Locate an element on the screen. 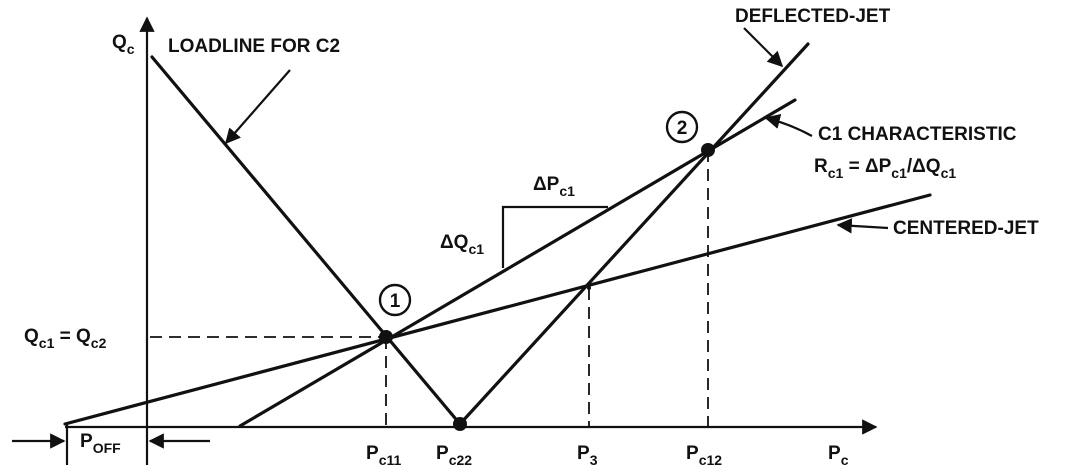  point-2-label: 2 is located at coordinates (682, 128).